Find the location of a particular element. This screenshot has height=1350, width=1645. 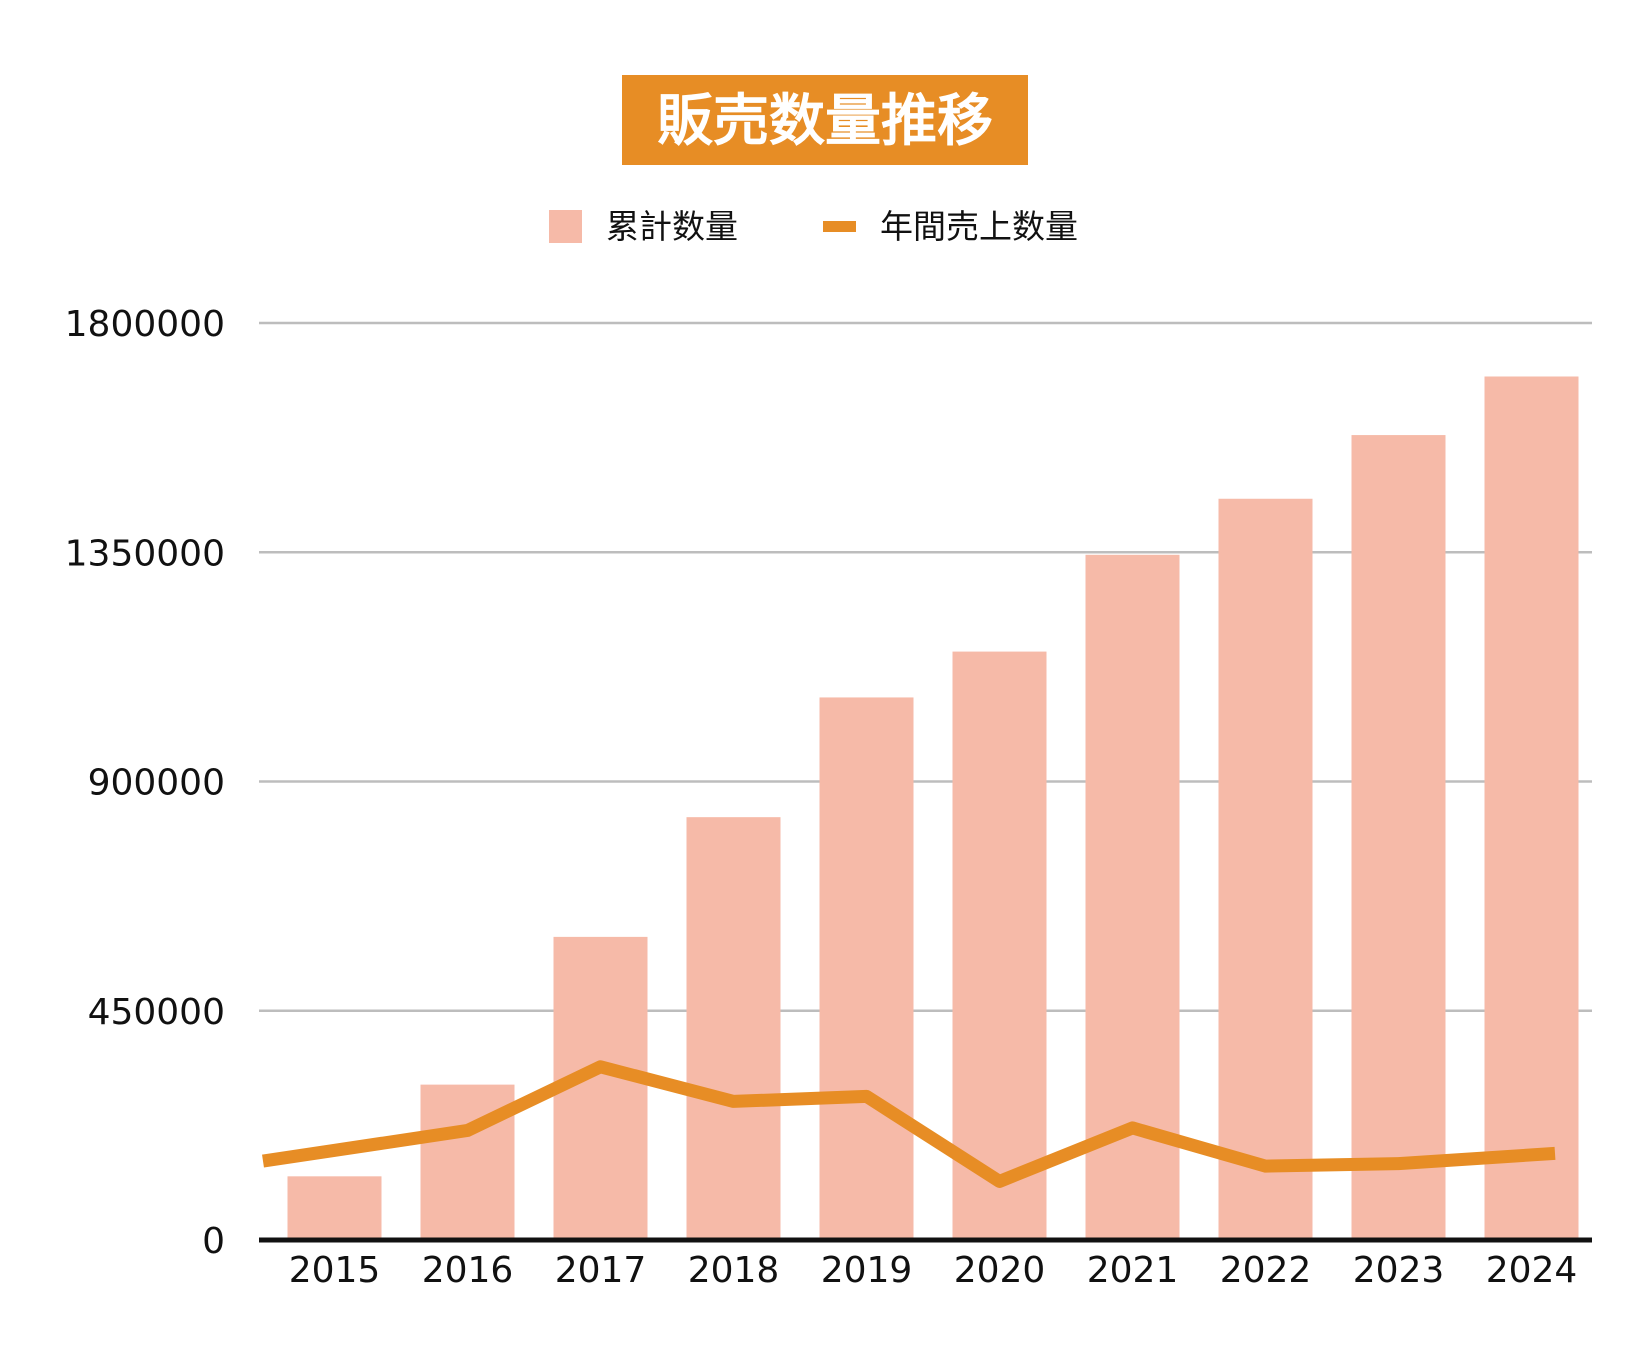

y-tick-label: 0 is located at coordinates (213, 1241).